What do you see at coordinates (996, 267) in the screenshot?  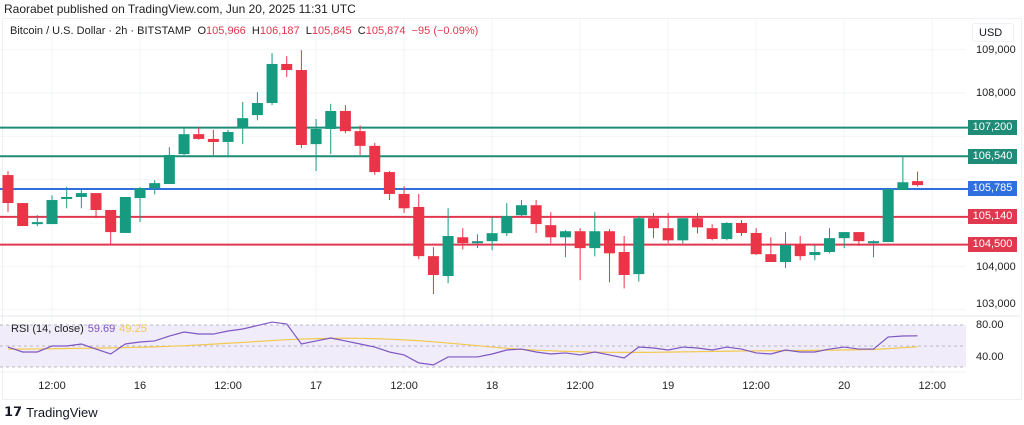 I see `price-tick: 104,000` at bounding box center [996, 267].